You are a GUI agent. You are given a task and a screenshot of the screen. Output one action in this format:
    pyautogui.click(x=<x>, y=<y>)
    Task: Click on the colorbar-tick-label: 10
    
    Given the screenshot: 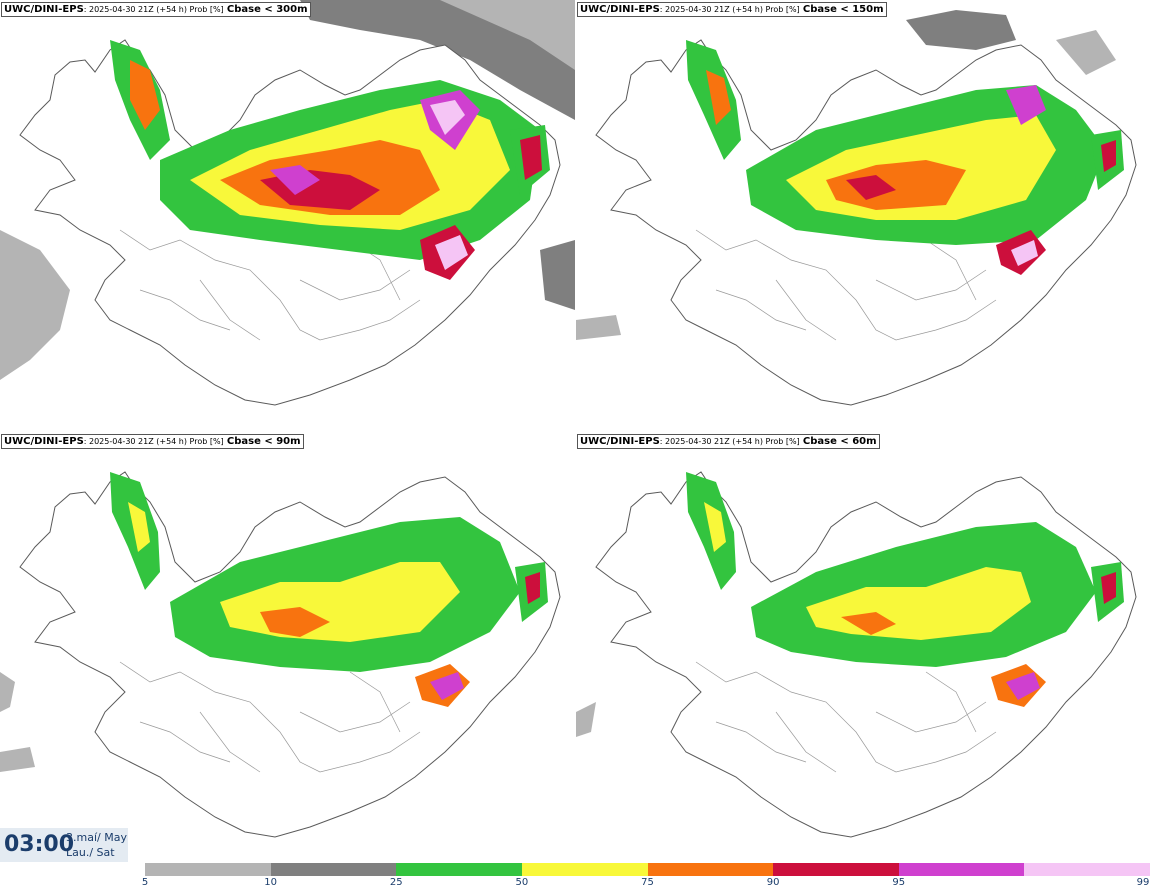 What is the action you would take?
    pyautogui.click(x=270, y=882)
    